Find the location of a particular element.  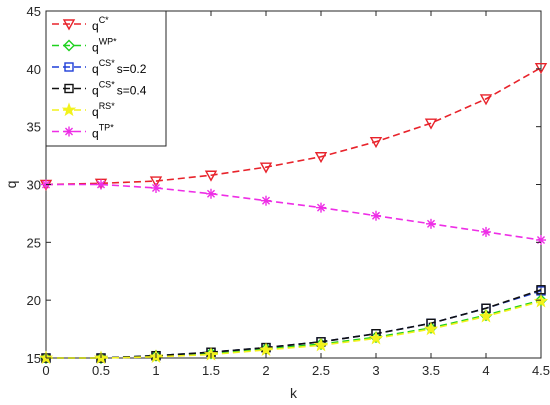

legend-label-sup: RS* is located at coordinates (107, 106).